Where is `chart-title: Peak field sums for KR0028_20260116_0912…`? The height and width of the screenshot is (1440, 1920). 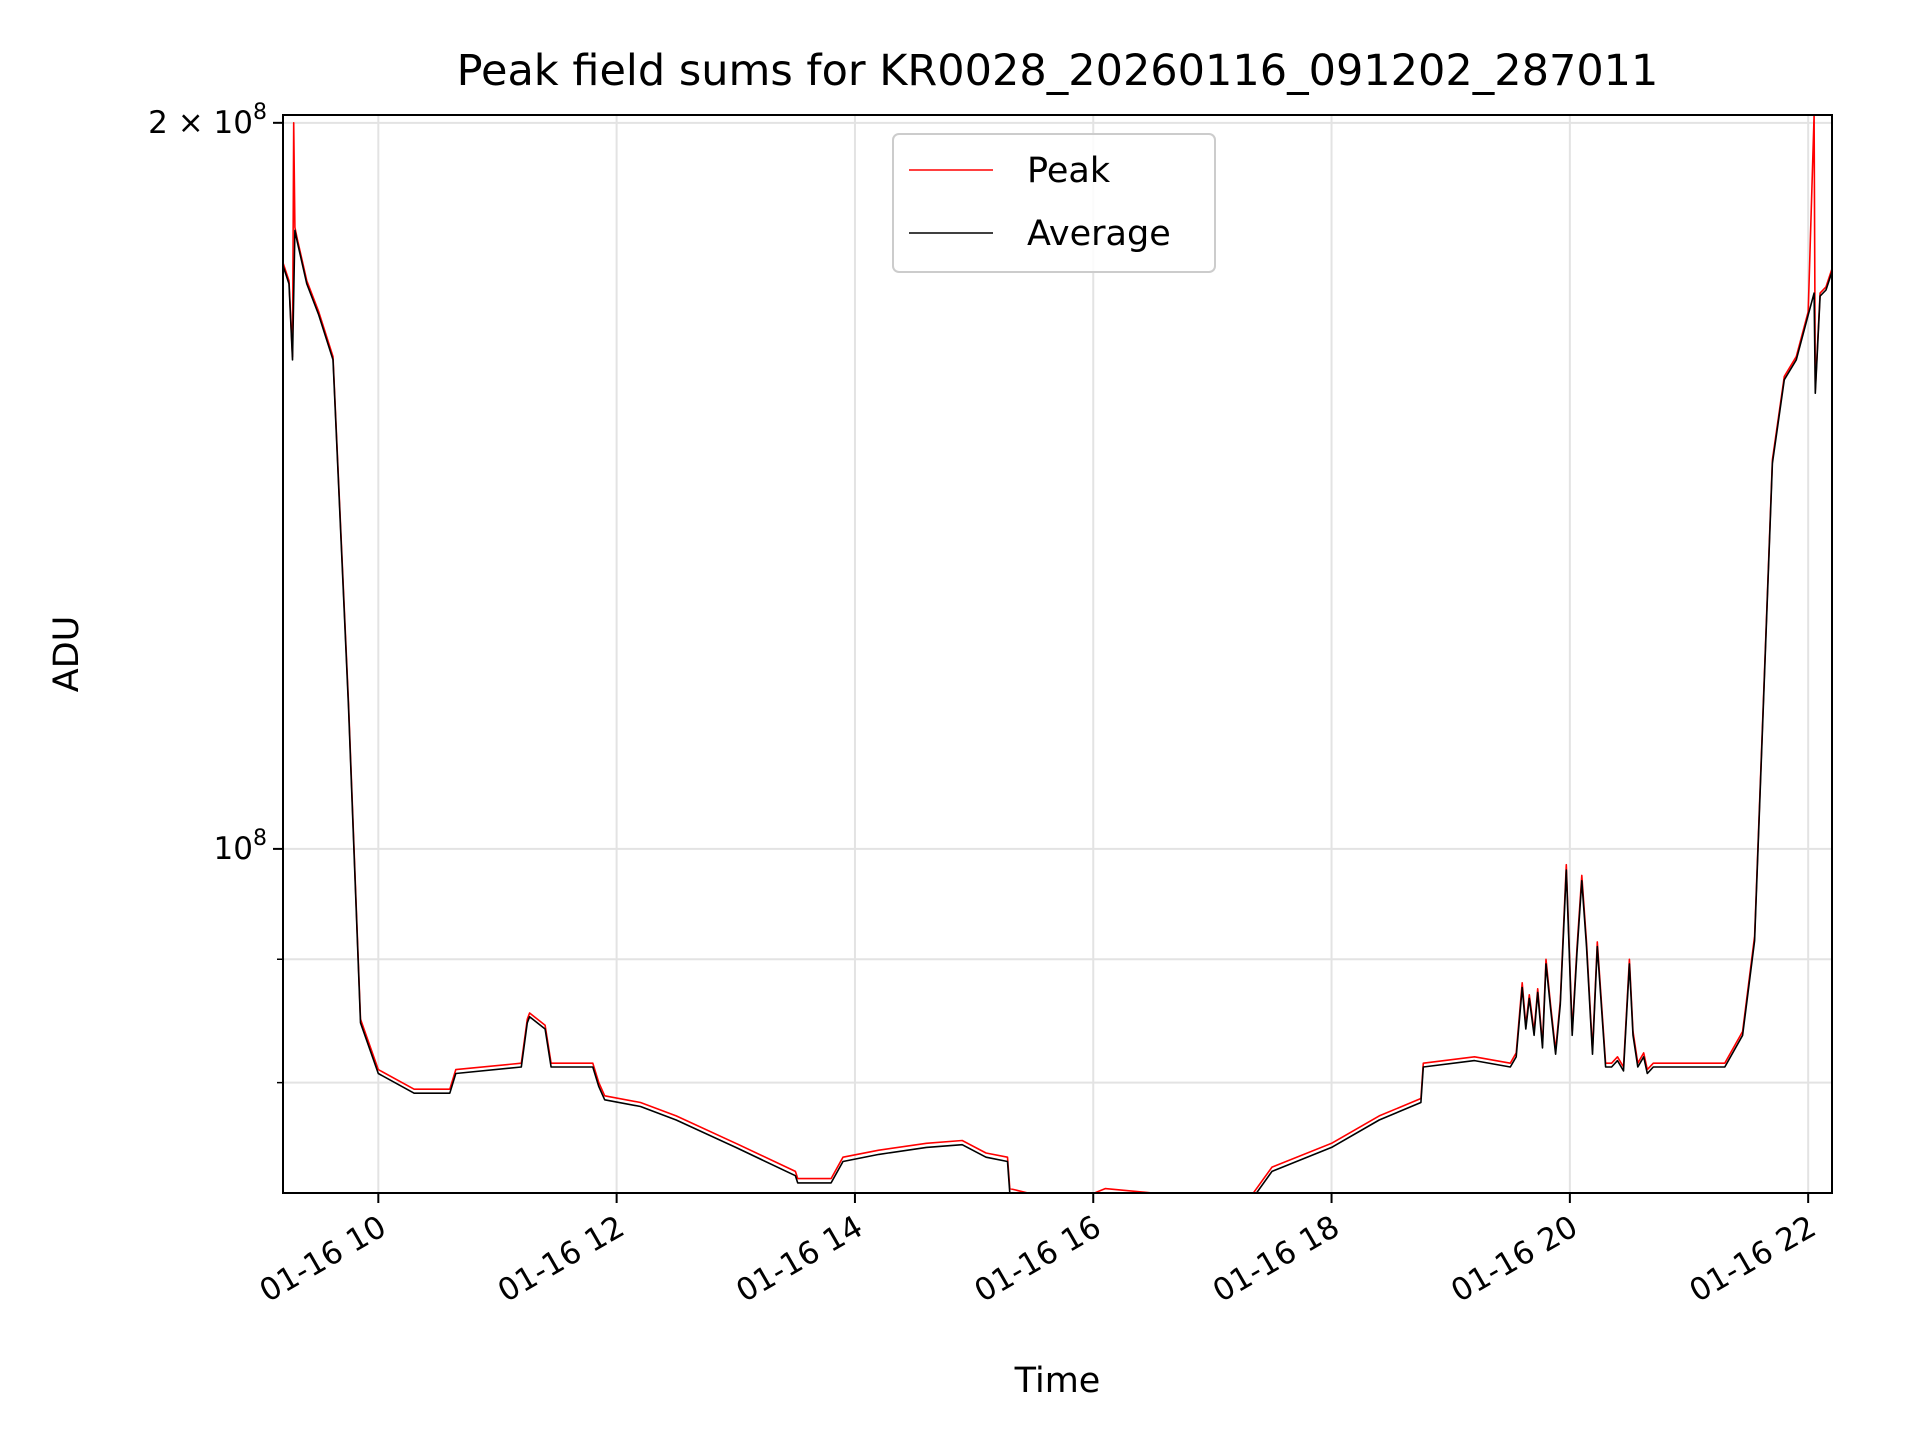
chart-title: Peak field sums for KR0028_20260116_0912… is located at coordinates (1058, 71).